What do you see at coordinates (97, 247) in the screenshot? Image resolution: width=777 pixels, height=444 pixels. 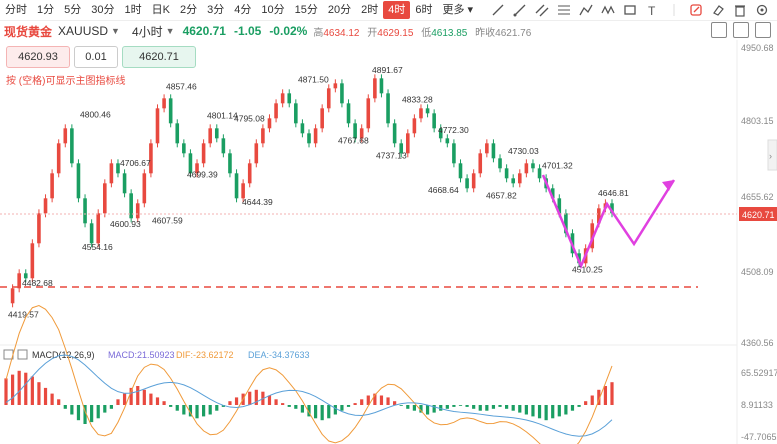 I see `price-annotation: 4554.16` at bounding box center [97, 247].